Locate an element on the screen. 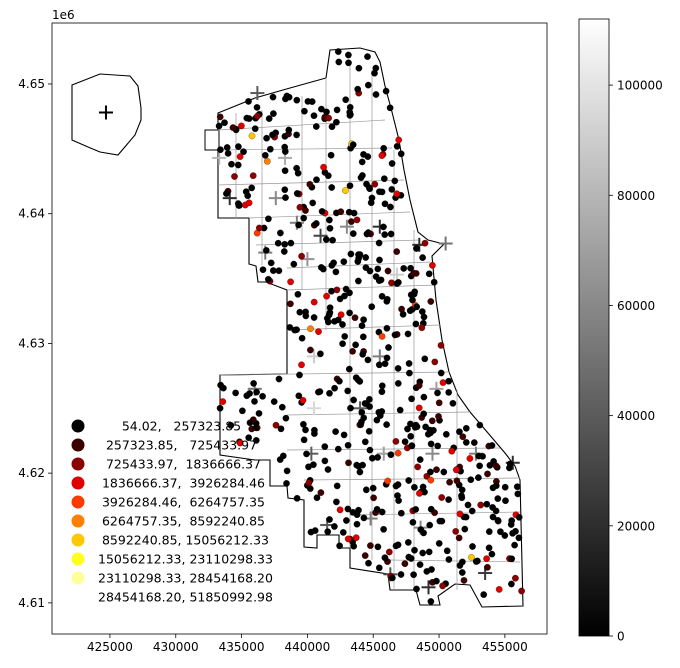 The height and width of the screenshot is (668, 680). y-tick-label: 4.64 is located at coordinates (31, 214).